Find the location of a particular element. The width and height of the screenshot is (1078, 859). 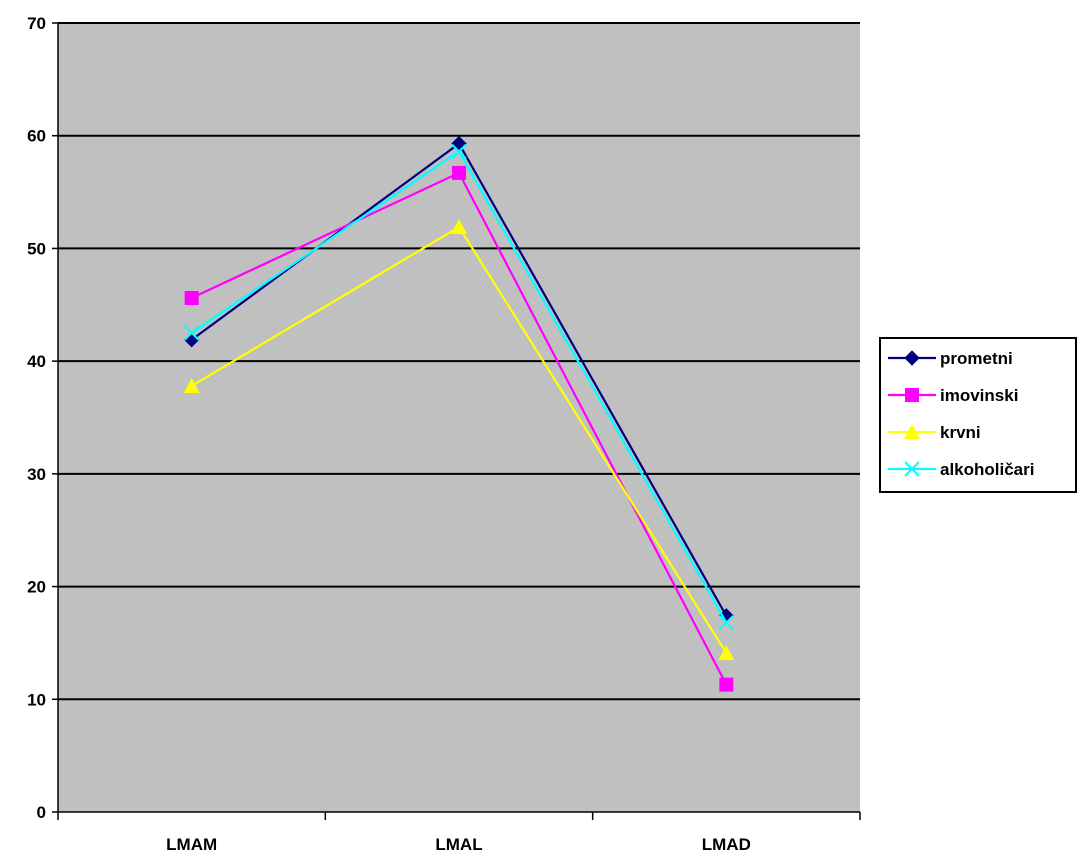

y-tick-label: 70 is located at coordinates (36, 23).